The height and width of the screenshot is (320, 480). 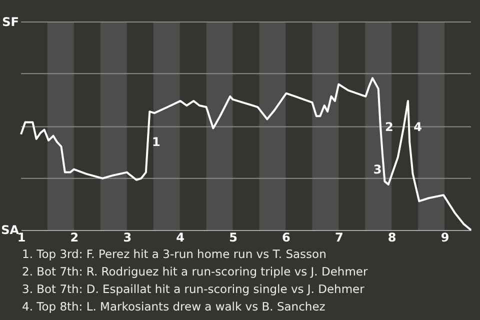 I want to click on text: 1. Top 3rd: F. Perez hit a 3-run home run vs T. Sasson, so click(x=174, y=254).